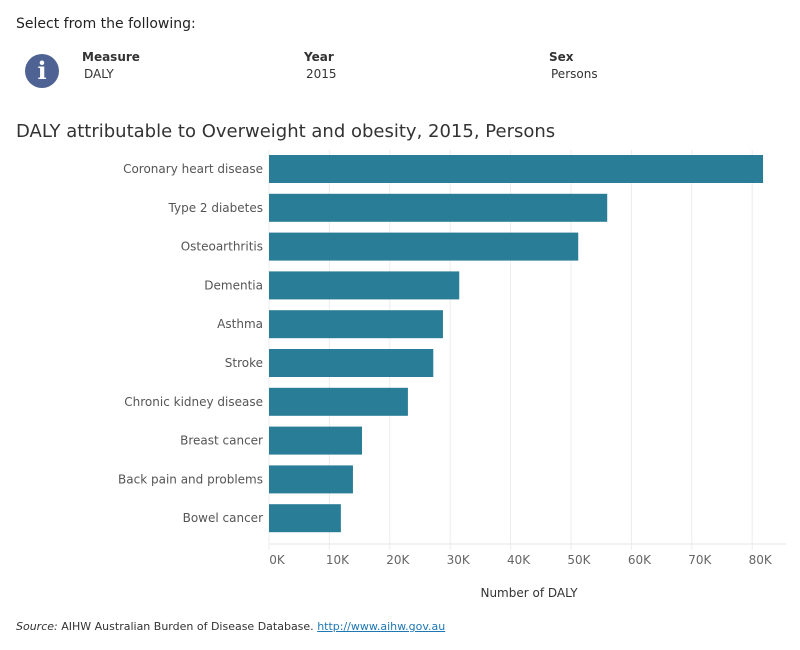 Image resolution: width=800 pixels, height=650 pixels. Describe the element at coordinates (761, 560) in the screenshot. I see `x-tick-label: 80K` at that location.